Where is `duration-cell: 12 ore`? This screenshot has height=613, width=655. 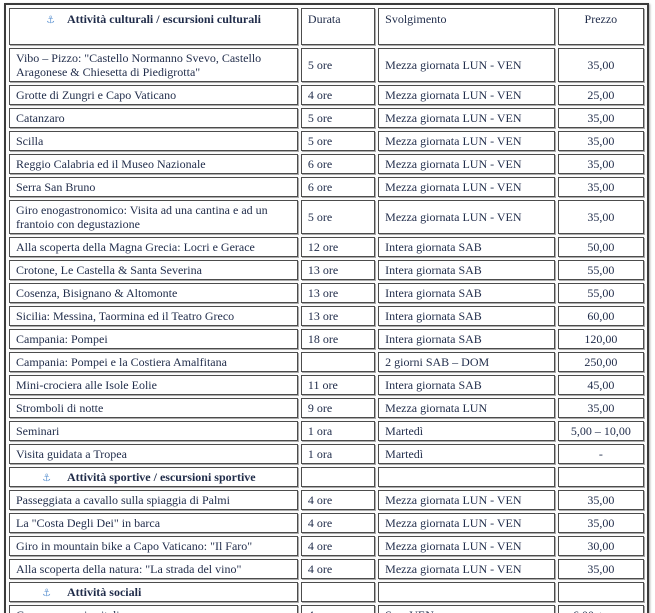
duration-cell: 12 ore is located at coordinates (338, 247).